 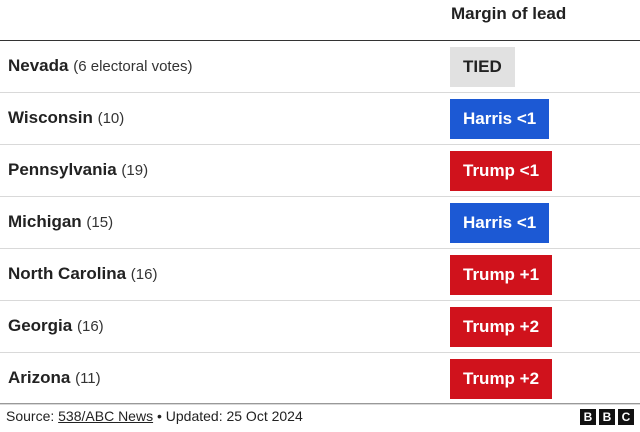 What do you see at coordinates (482, 67) in the screenshot?
I see `margin-badge: TIED` at bounding box center [482, 67].